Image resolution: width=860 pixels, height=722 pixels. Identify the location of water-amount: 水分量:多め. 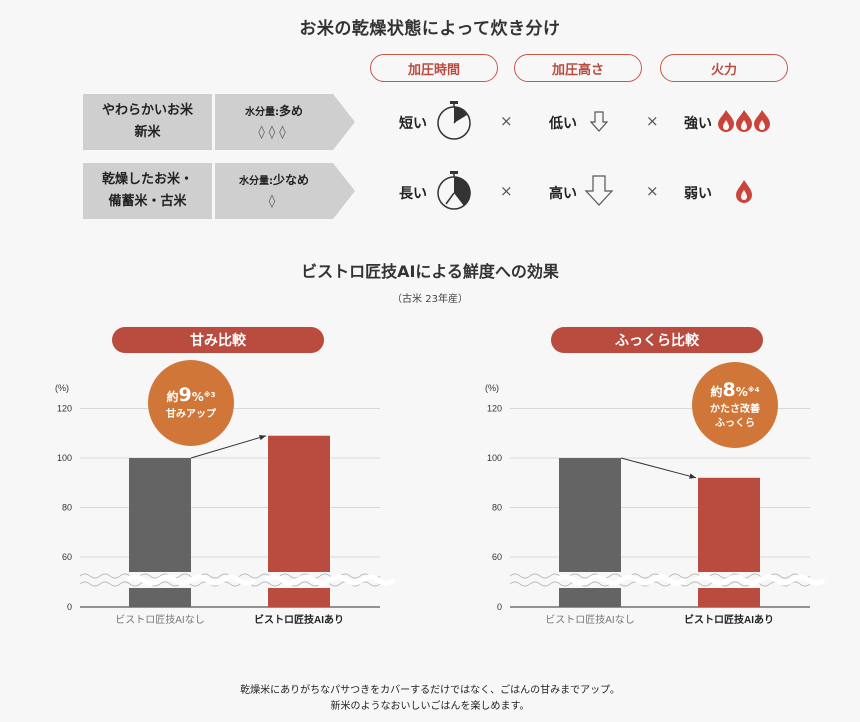
(273, 111).